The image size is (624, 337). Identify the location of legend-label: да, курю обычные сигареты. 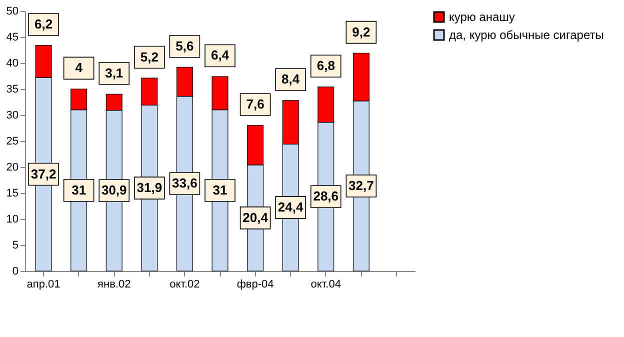
(526, 35).